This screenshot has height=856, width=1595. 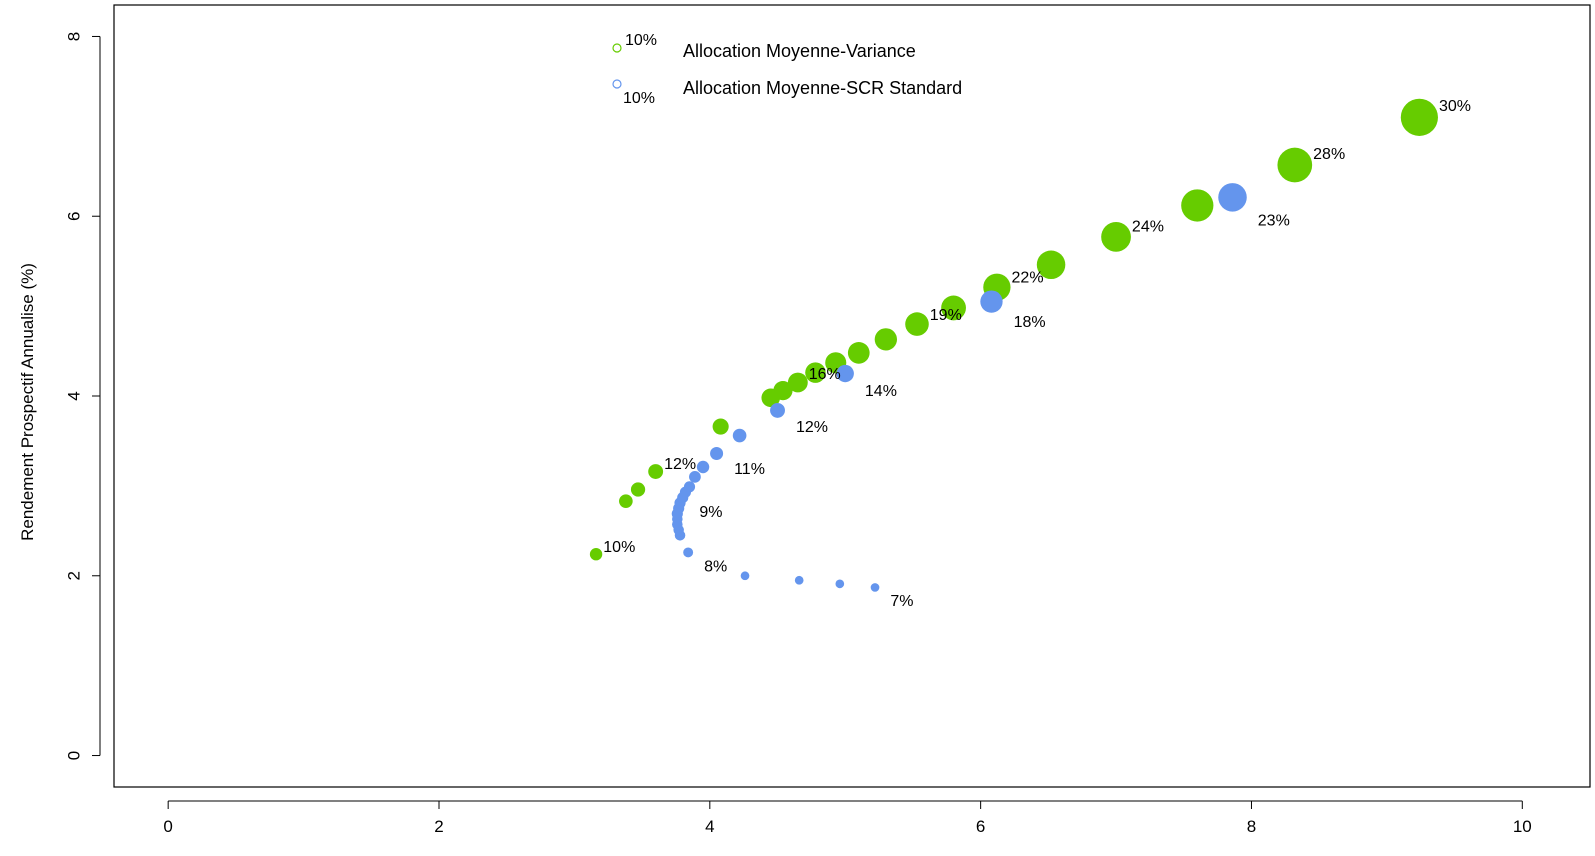 What do you see at coordinates (1522, 826) in the screenshot?
I see `x-tick-label: 10` at bounding box center [1522, 826].